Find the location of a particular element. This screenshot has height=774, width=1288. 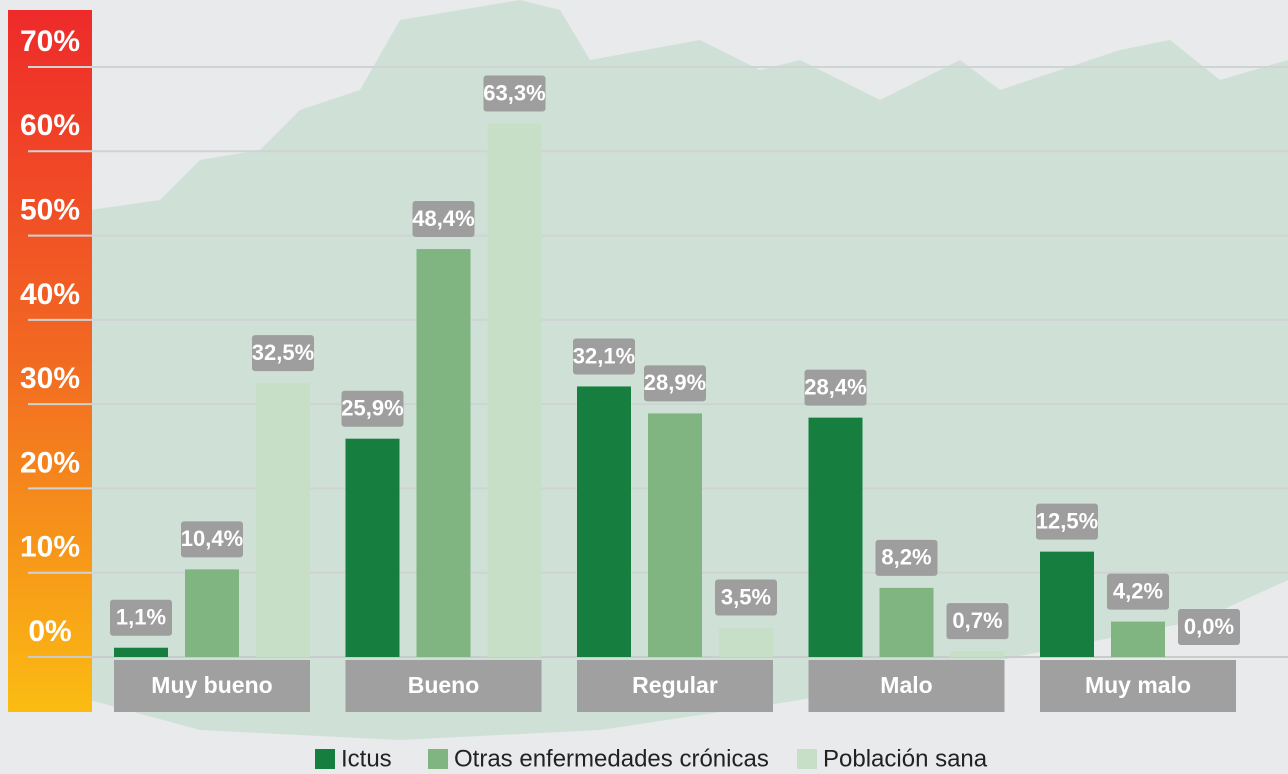

value-label: 32,1% is located at coordinates (604, 355).